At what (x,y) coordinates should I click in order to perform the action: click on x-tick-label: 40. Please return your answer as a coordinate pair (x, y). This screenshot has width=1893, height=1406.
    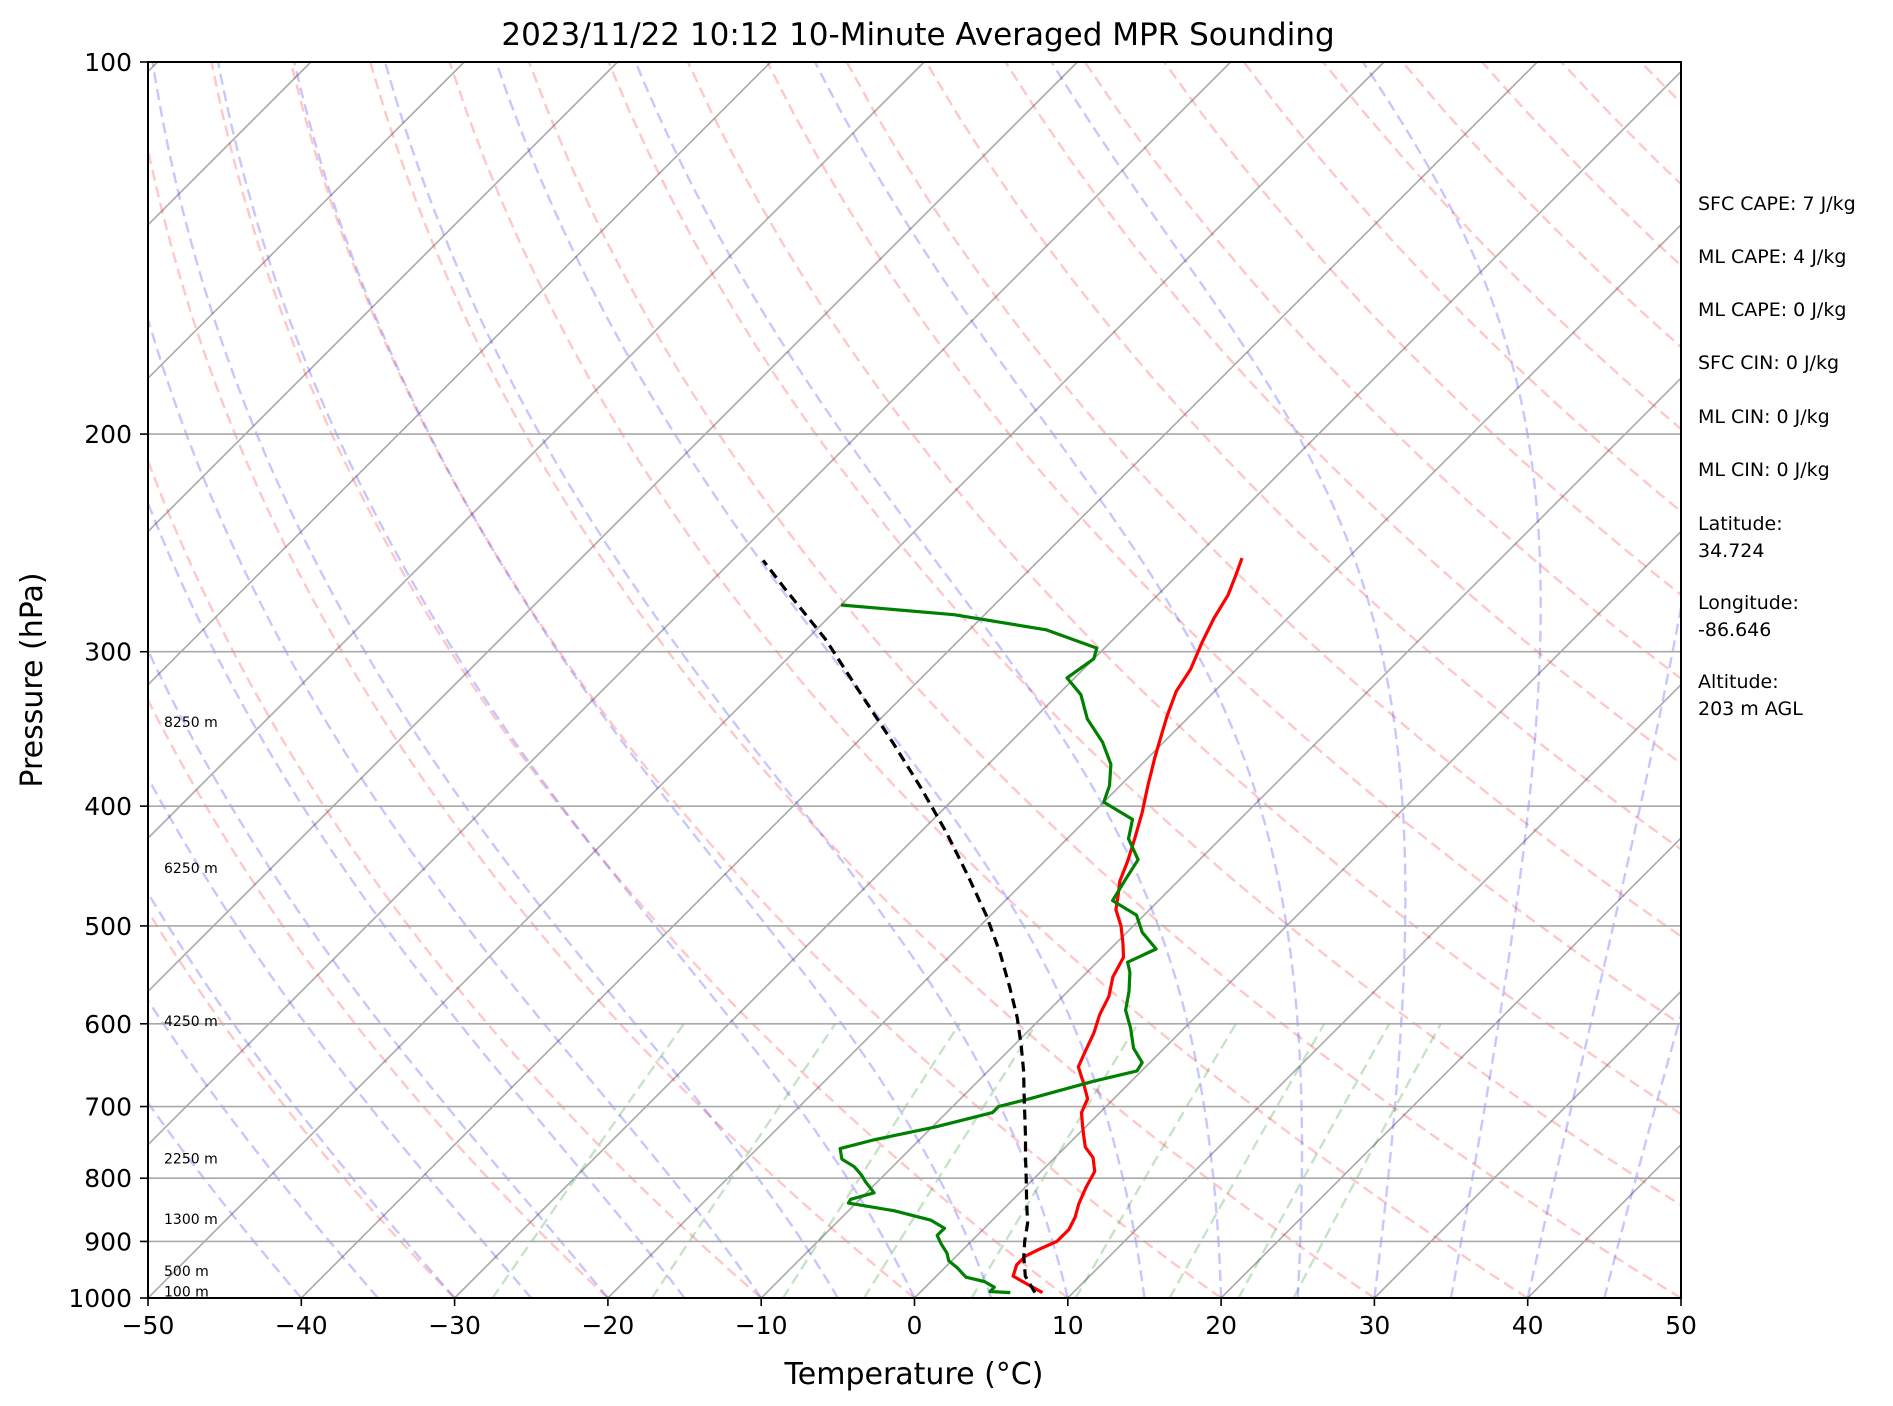
    Looking at the image, I should click on (1528, 1325).